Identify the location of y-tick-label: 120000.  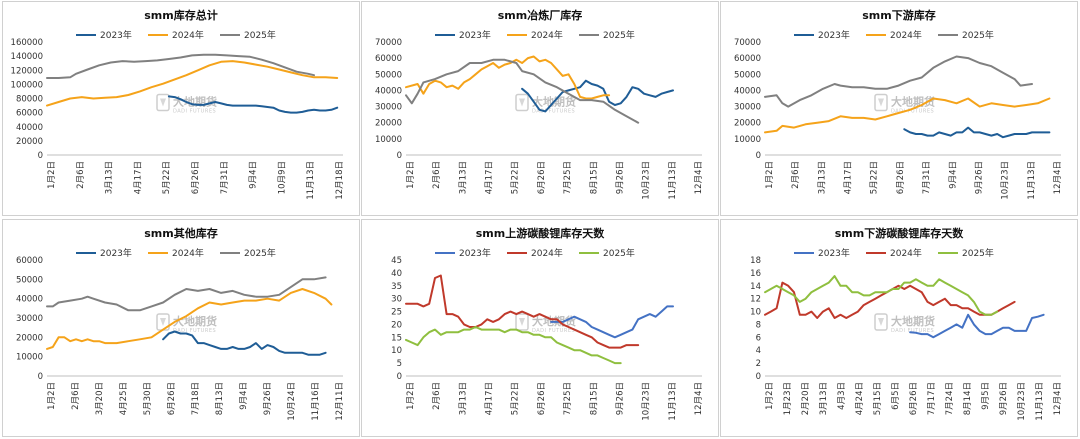
(27, 71).